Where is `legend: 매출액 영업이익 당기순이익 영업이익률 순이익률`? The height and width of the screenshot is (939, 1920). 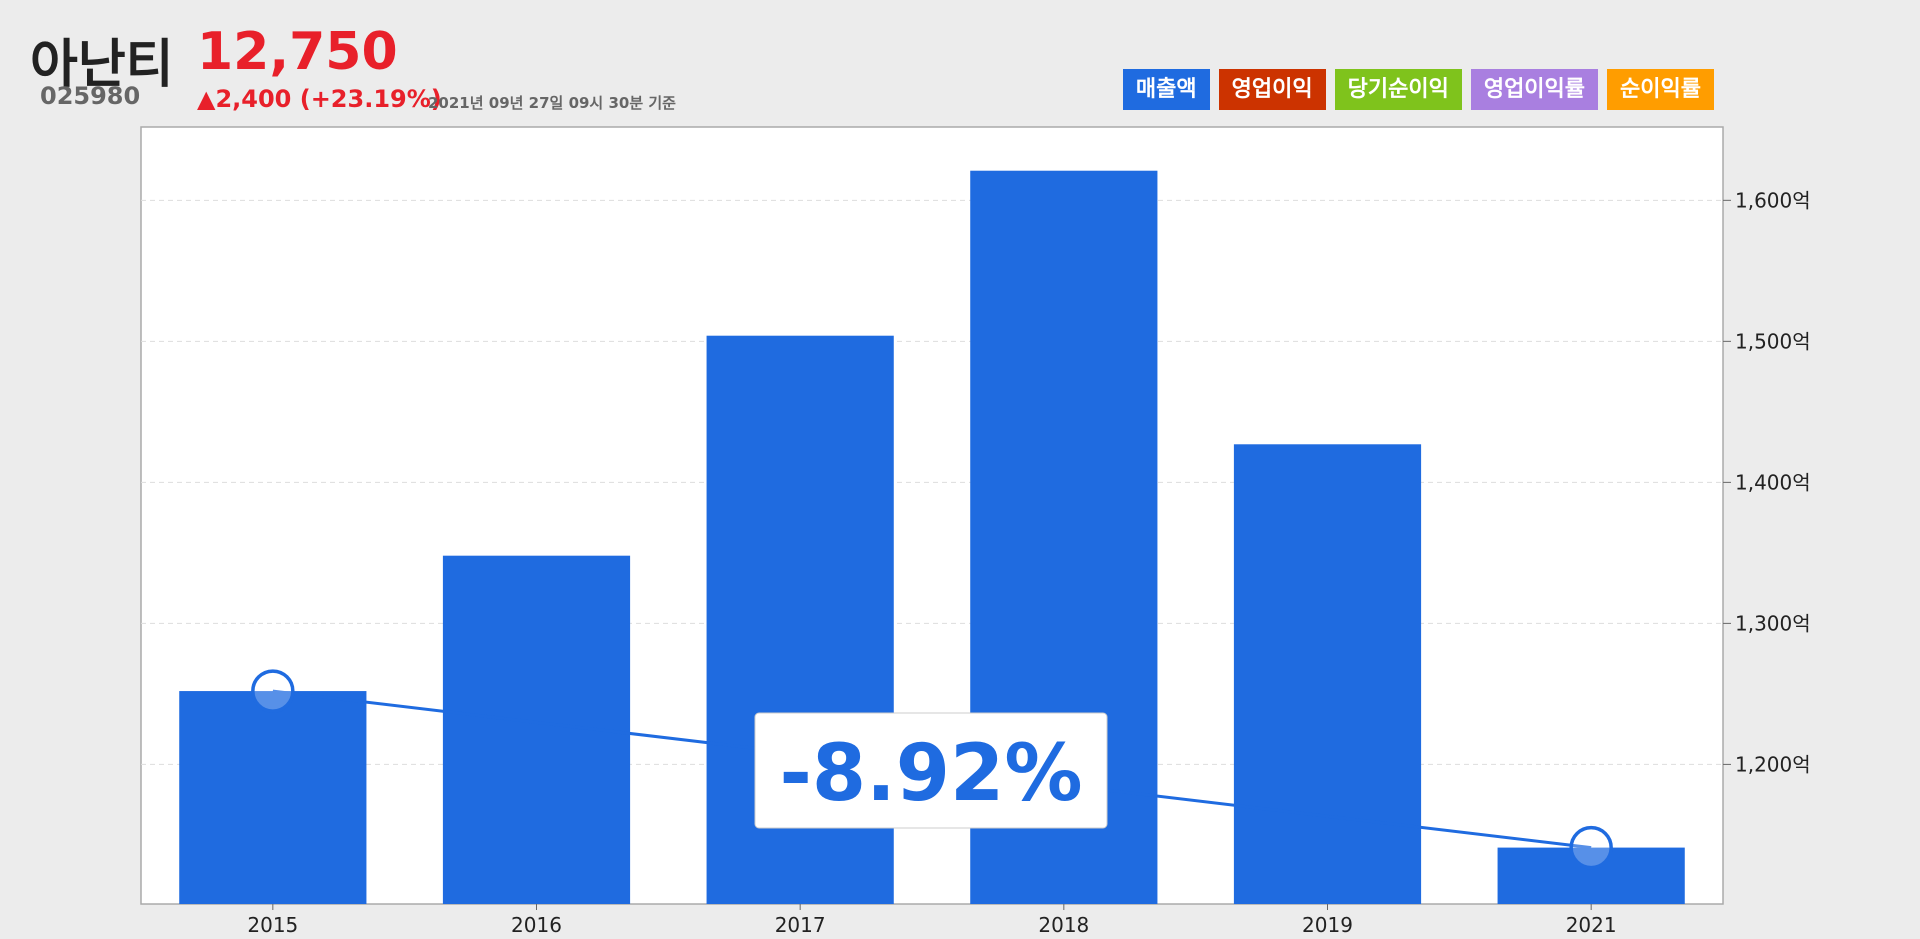 legend: 매출액 영업이익 당기순이익 영업이익률 순이익률 is located at coordinates (1418, 89).